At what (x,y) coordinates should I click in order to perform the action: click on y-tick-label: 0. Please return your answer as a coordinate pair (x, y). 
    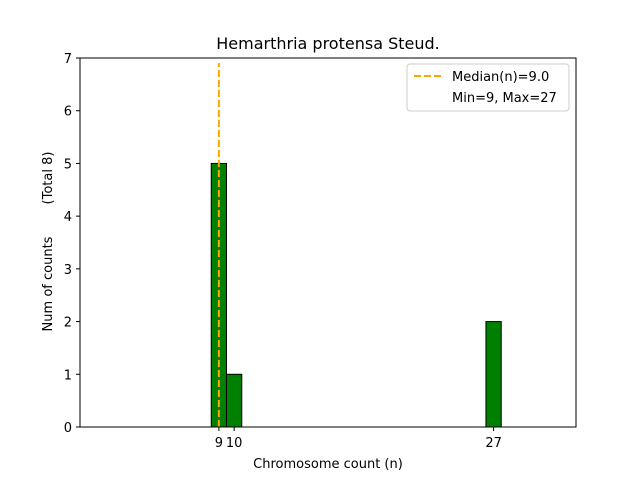
    Looking at the image, I should click on (68, 428).